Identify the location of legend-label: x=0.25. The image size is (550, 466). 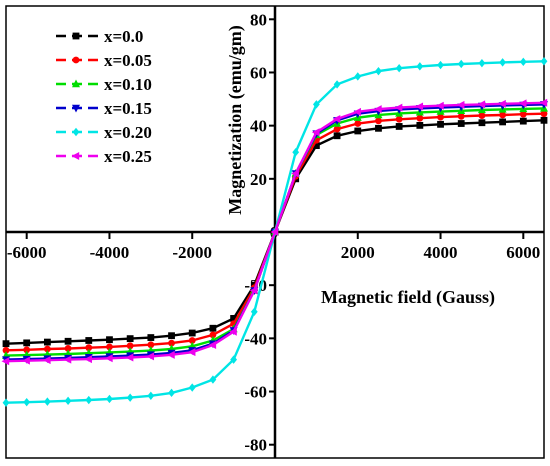
(128, 156).